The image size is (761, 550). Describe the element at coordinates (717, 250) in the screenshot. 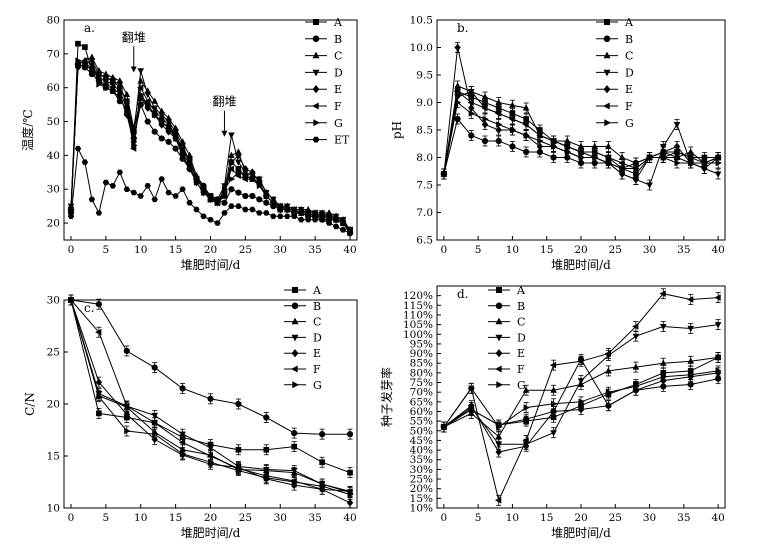

I see `x-tick-label: 40` at that location.